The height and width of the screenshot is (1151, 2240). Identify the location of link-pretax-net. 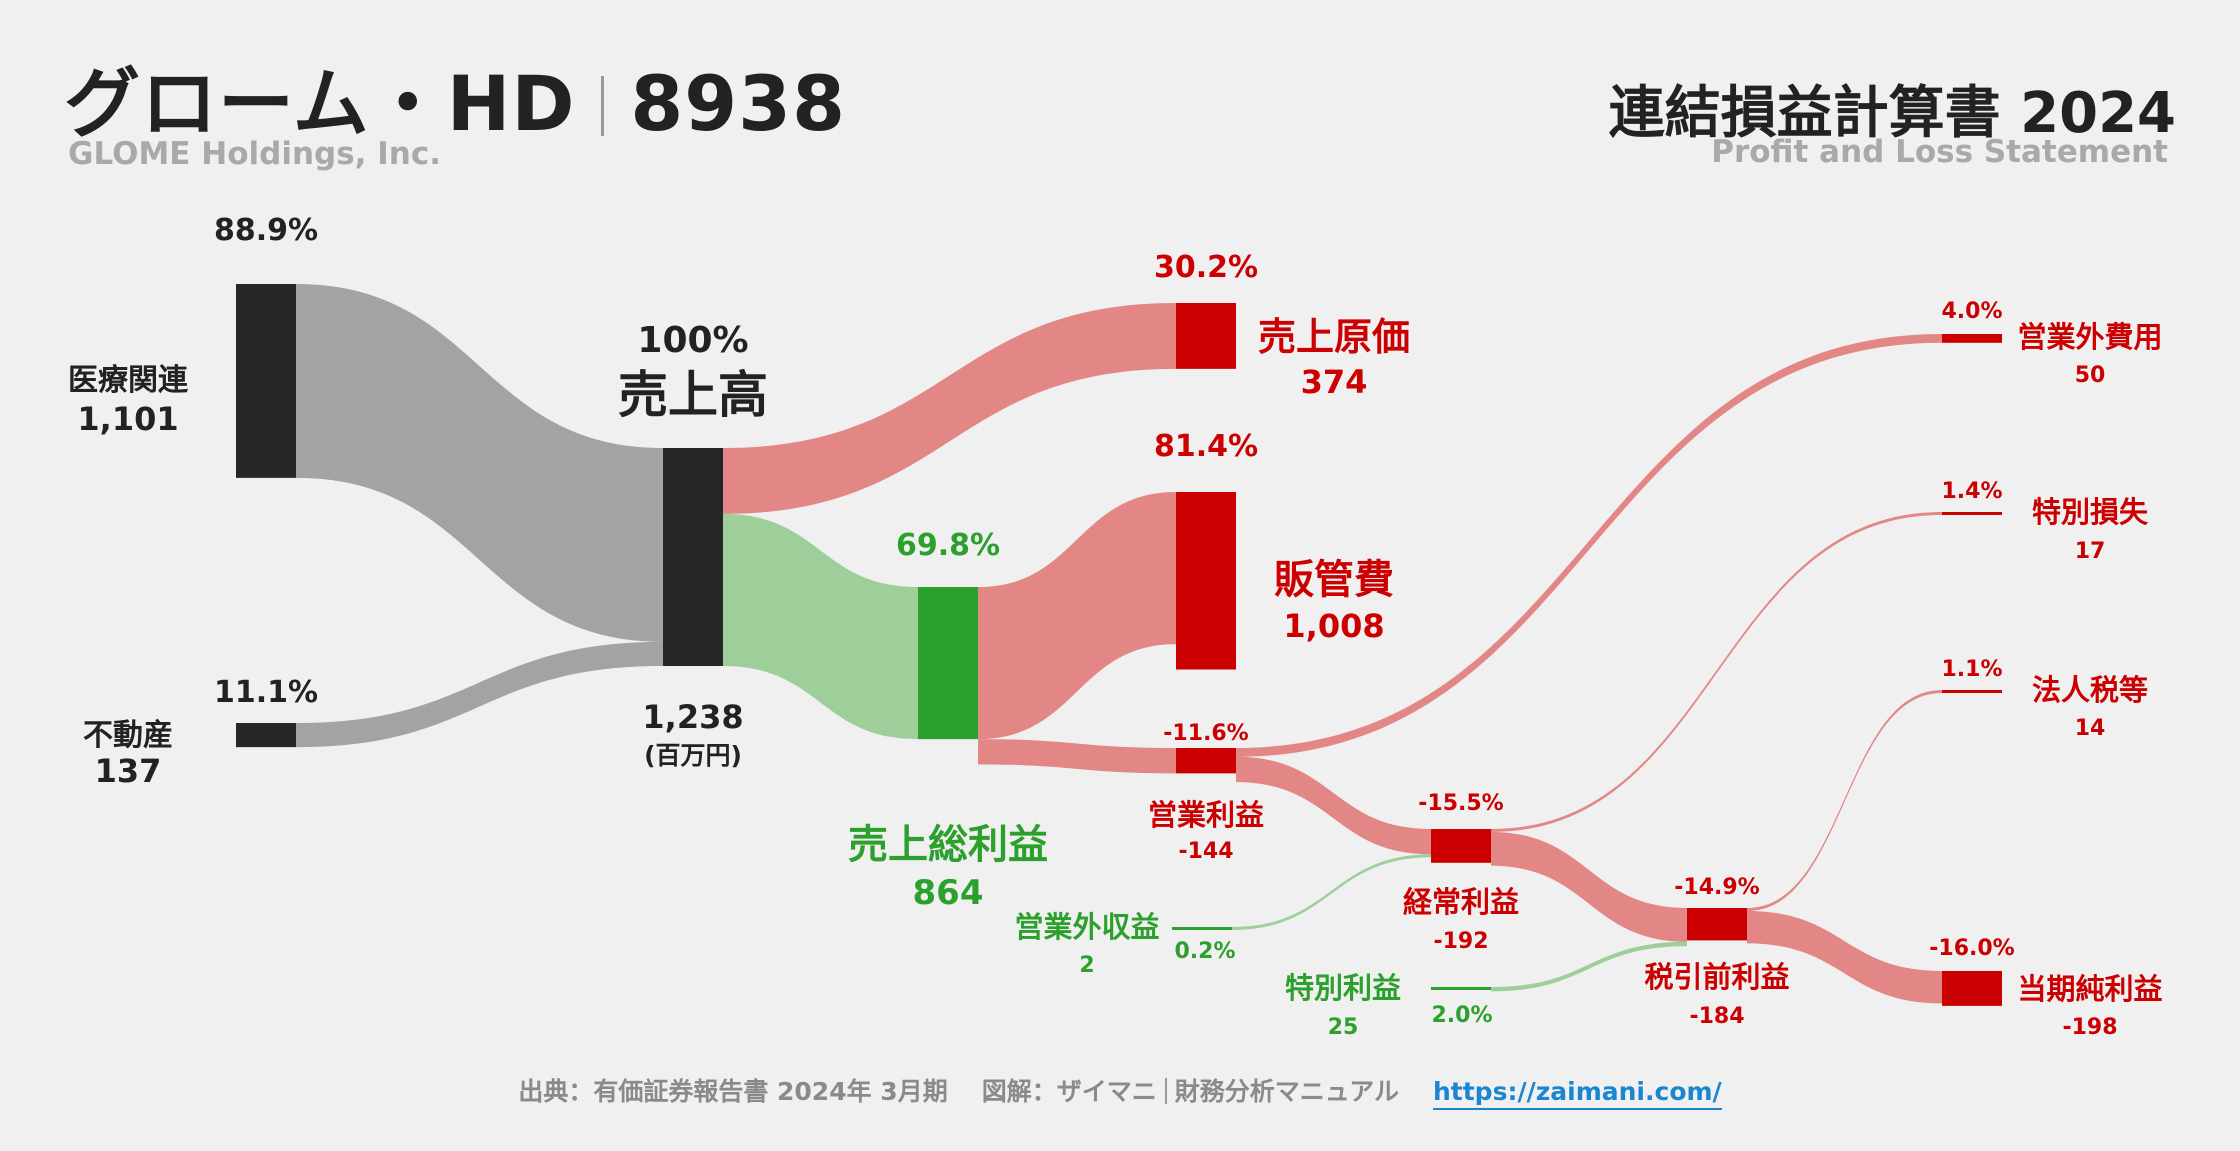
(1844, 957).